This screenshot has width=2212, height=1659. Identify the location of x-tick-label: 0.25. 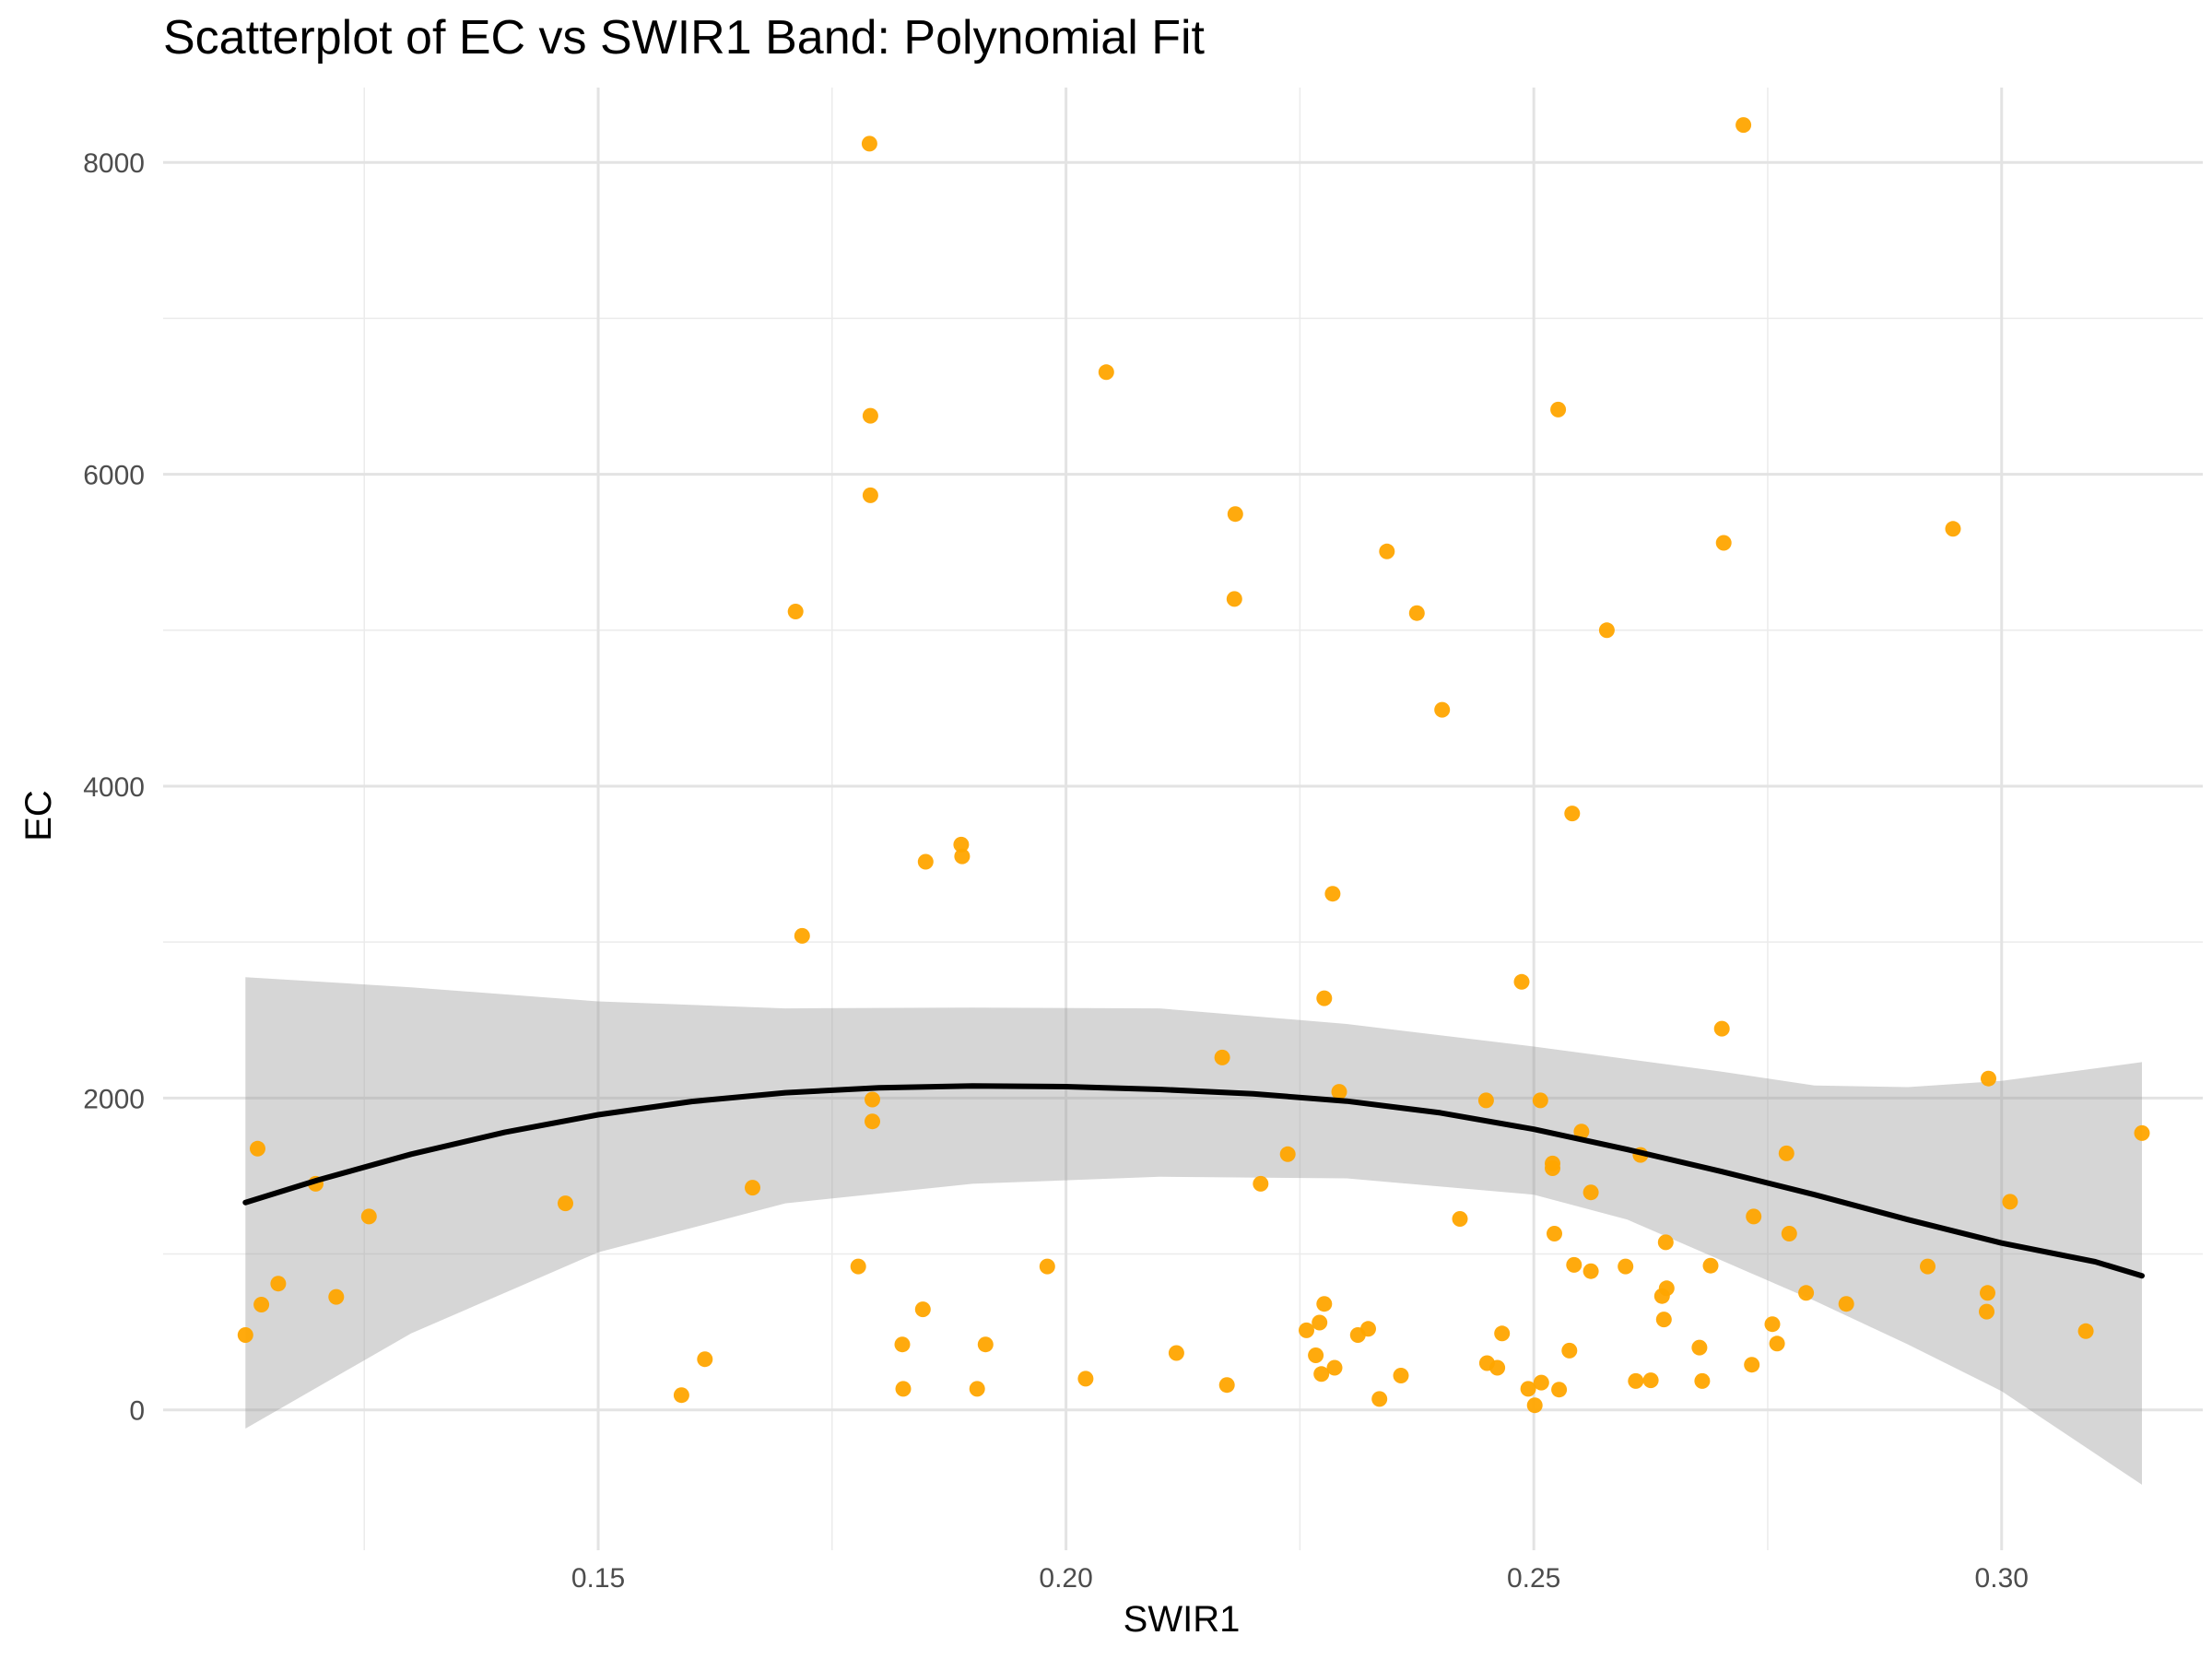
(1533, 1578).